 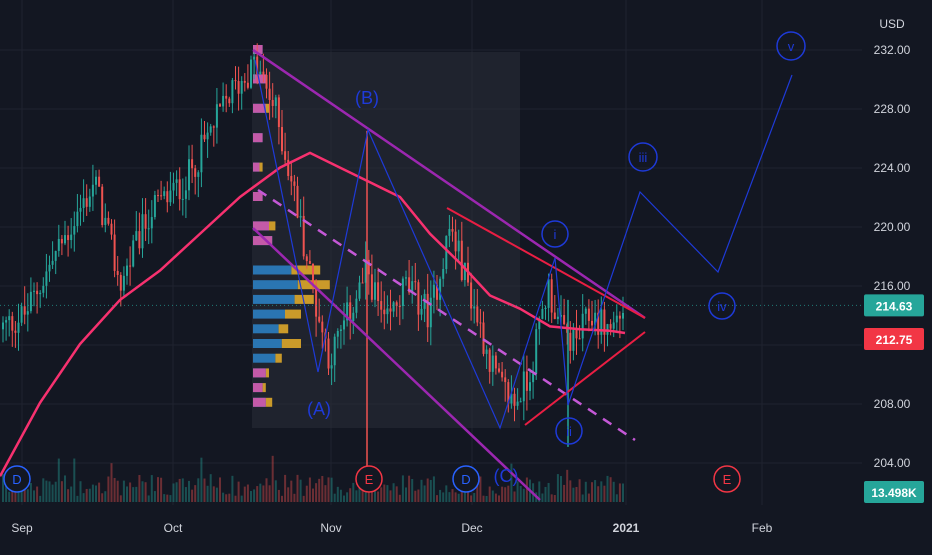 I want to click on time-tick-label: Sep, so click(x=22, y=528).